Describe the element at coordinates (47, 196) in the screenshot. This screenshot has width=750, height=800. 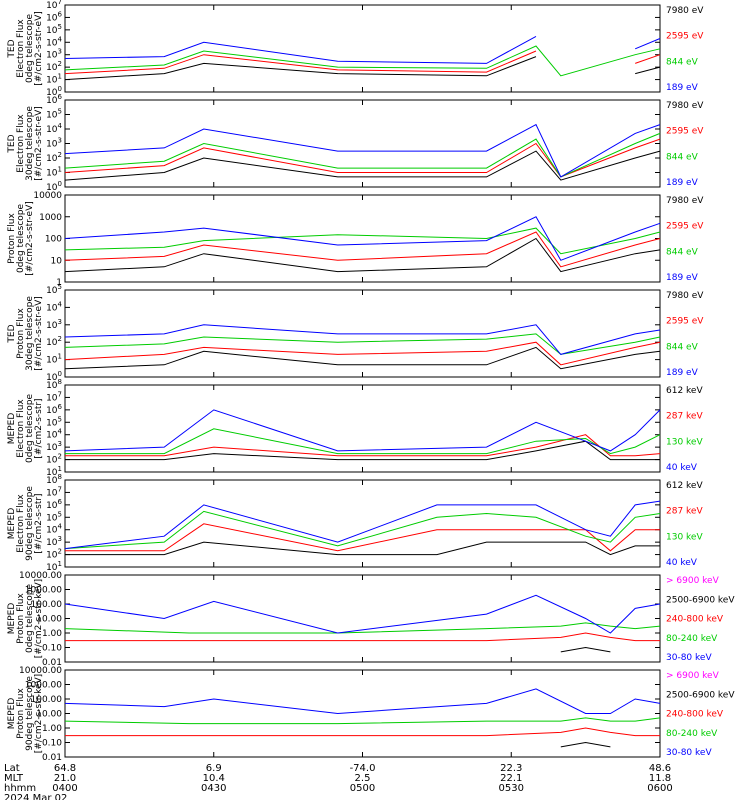
I see `y-tick-label: 10000` at that location.